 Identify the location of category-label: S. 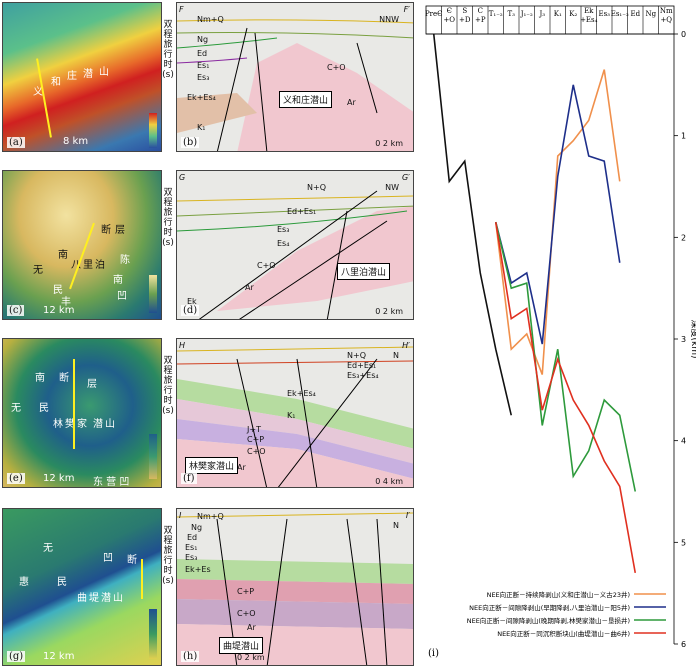
(464, 11).